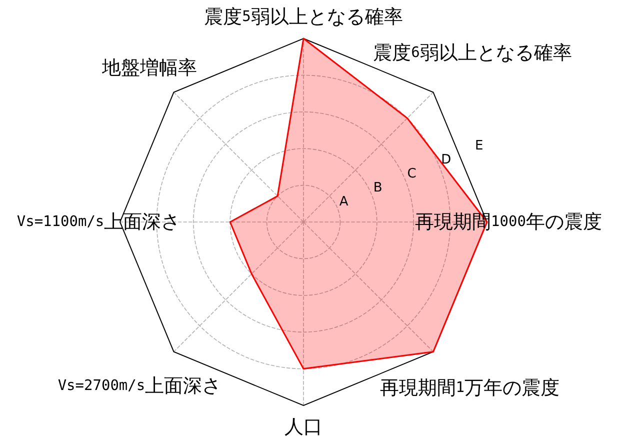  What do you see at coordinates (303, 427) in the screenshot?
I see `category-label: 人口` at bounding box center [303, 427].